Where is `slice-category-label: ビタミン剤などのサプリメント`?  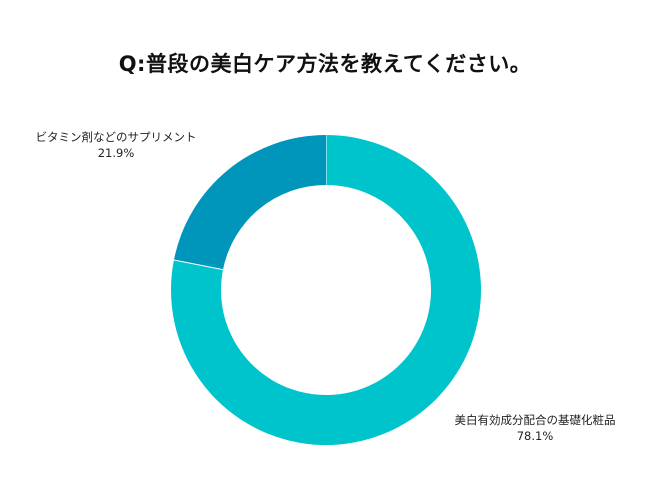
slice-category-label: ビタミン剤などのサプリメント is located at coordinates (116, 137).